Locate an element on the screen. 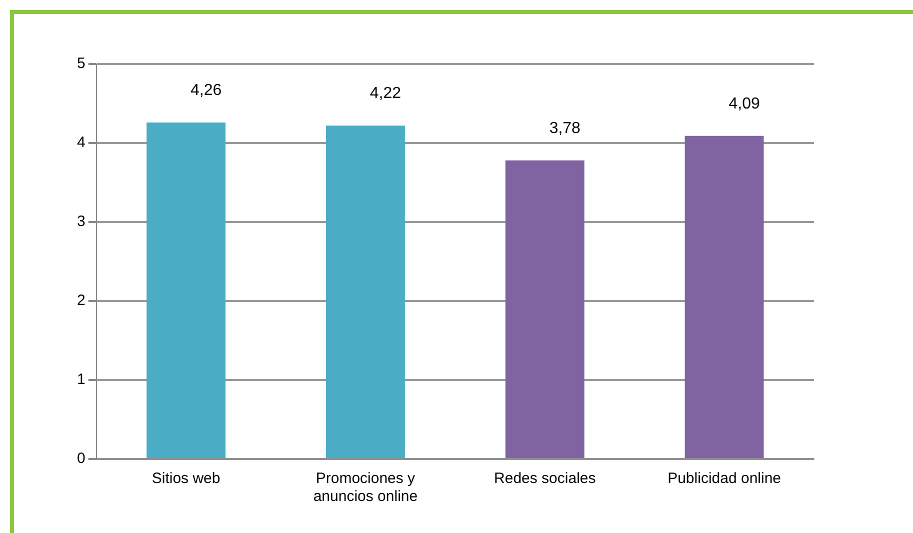  y-tick-label: 5 is located at coordinates (81, 63).